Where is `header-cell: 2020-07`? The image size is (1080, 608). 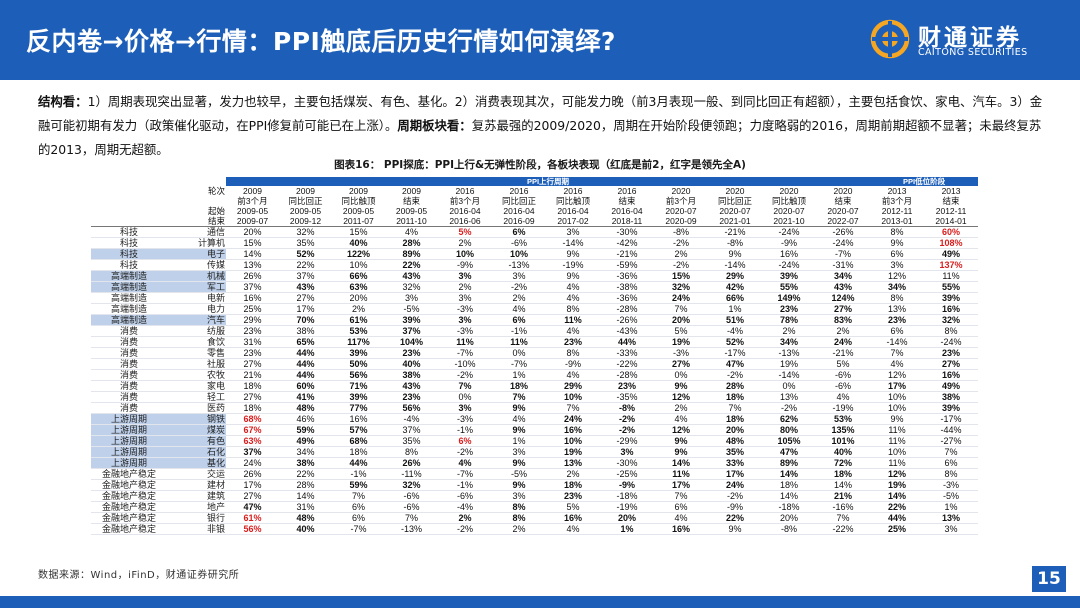 header-cell: 2020-07 is located at coordinates (735, 211).